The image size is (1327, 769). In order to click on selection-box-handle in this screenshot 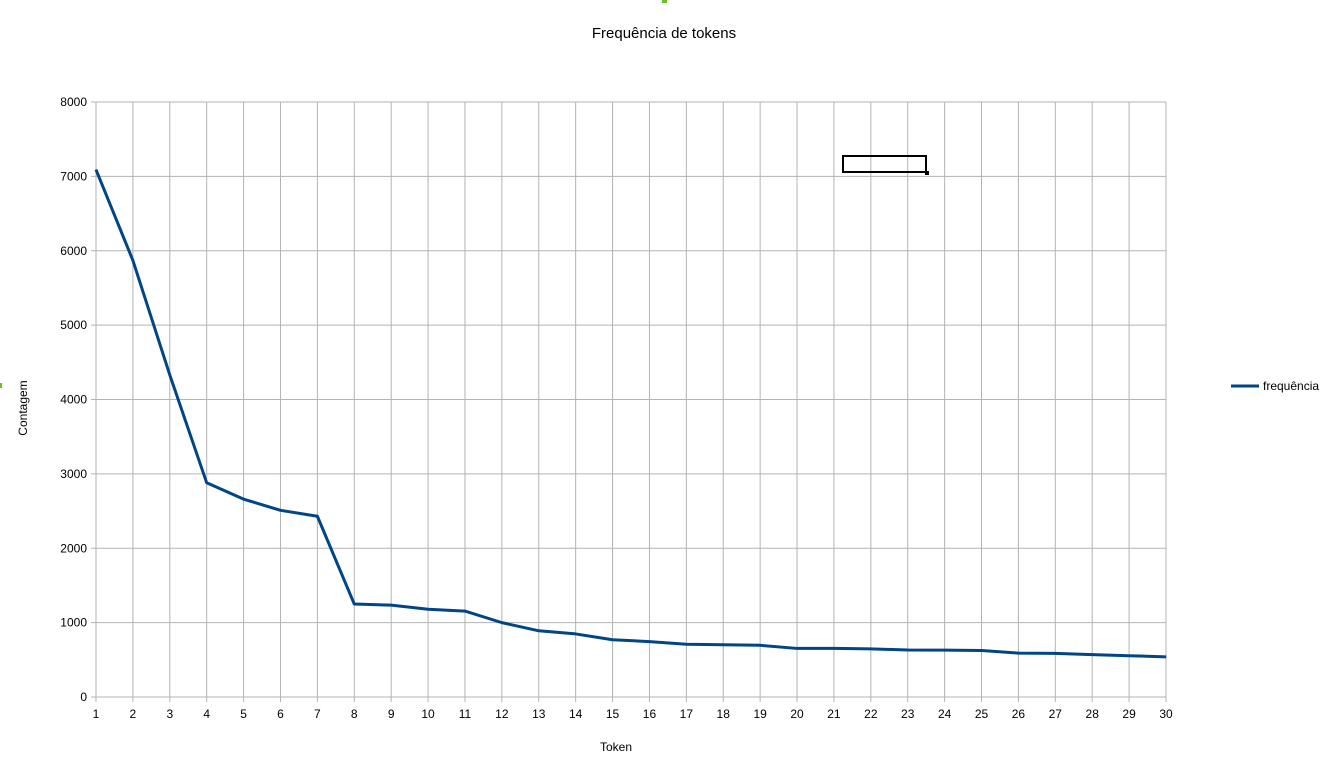, I will do `click(927, 173)`.